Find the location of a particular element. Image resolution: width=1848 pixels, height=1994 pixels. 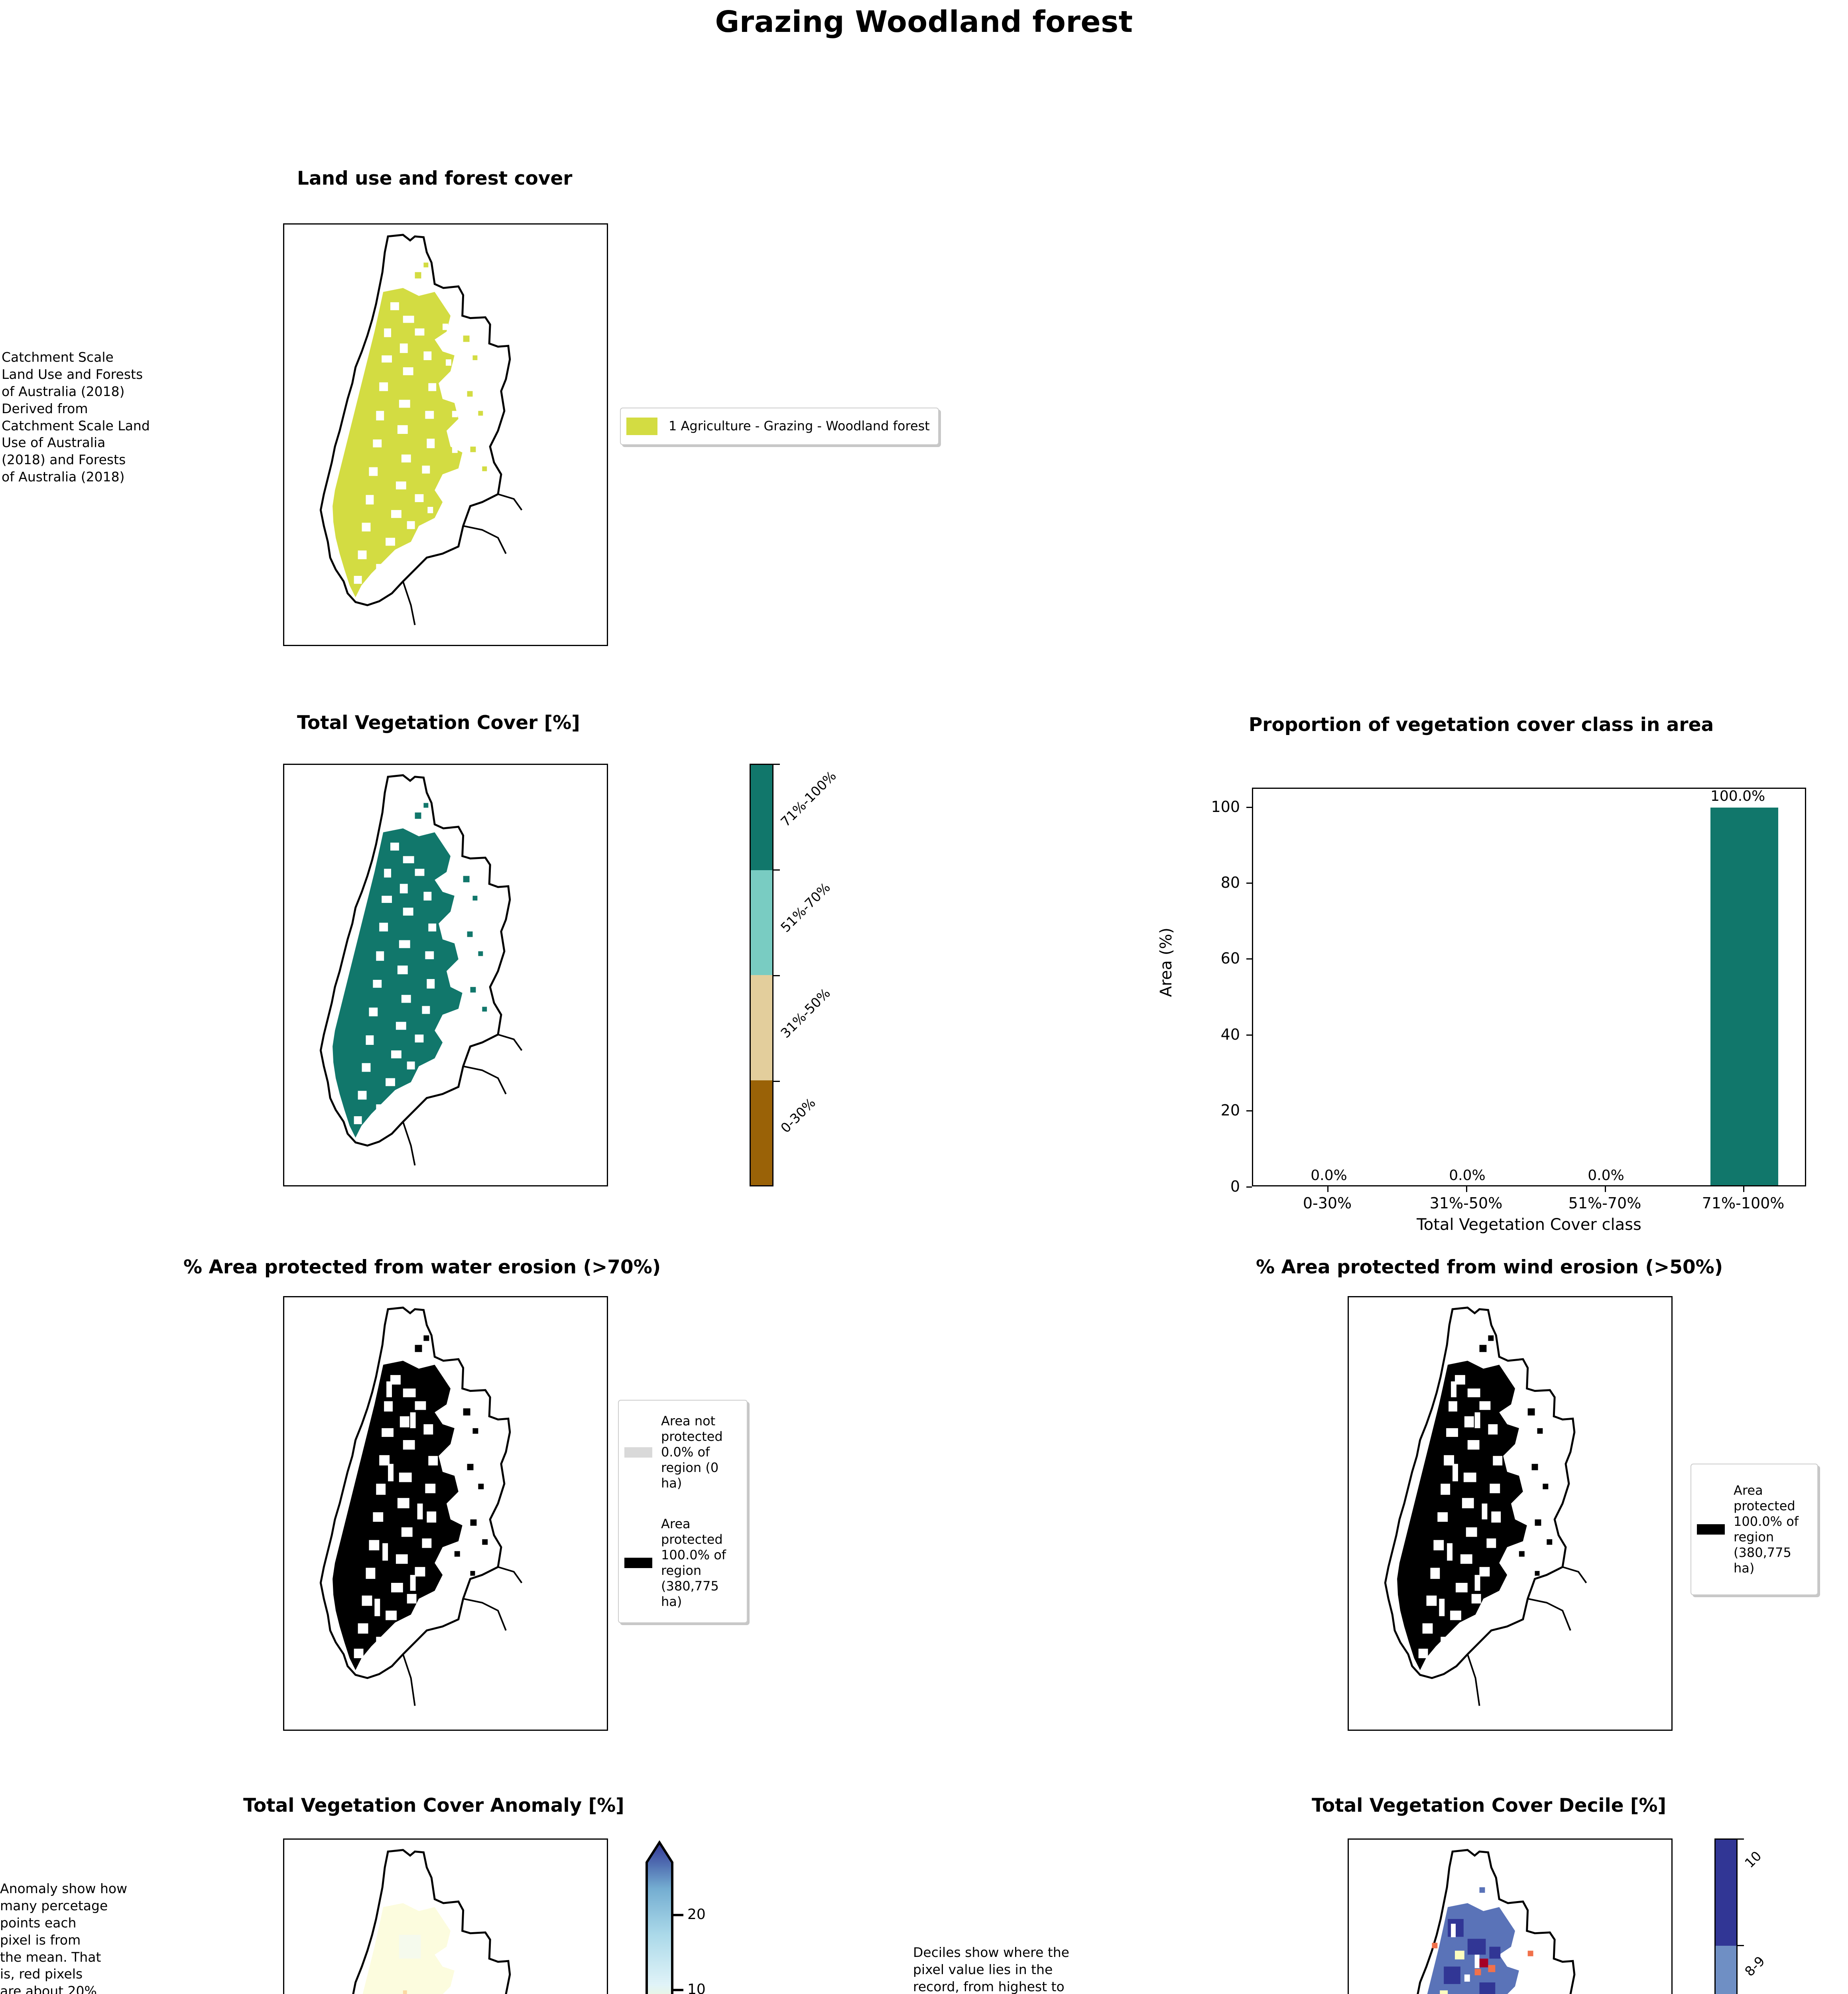

landuse-panel-title: Land use and forest cover is located at coordinates (435, 178).